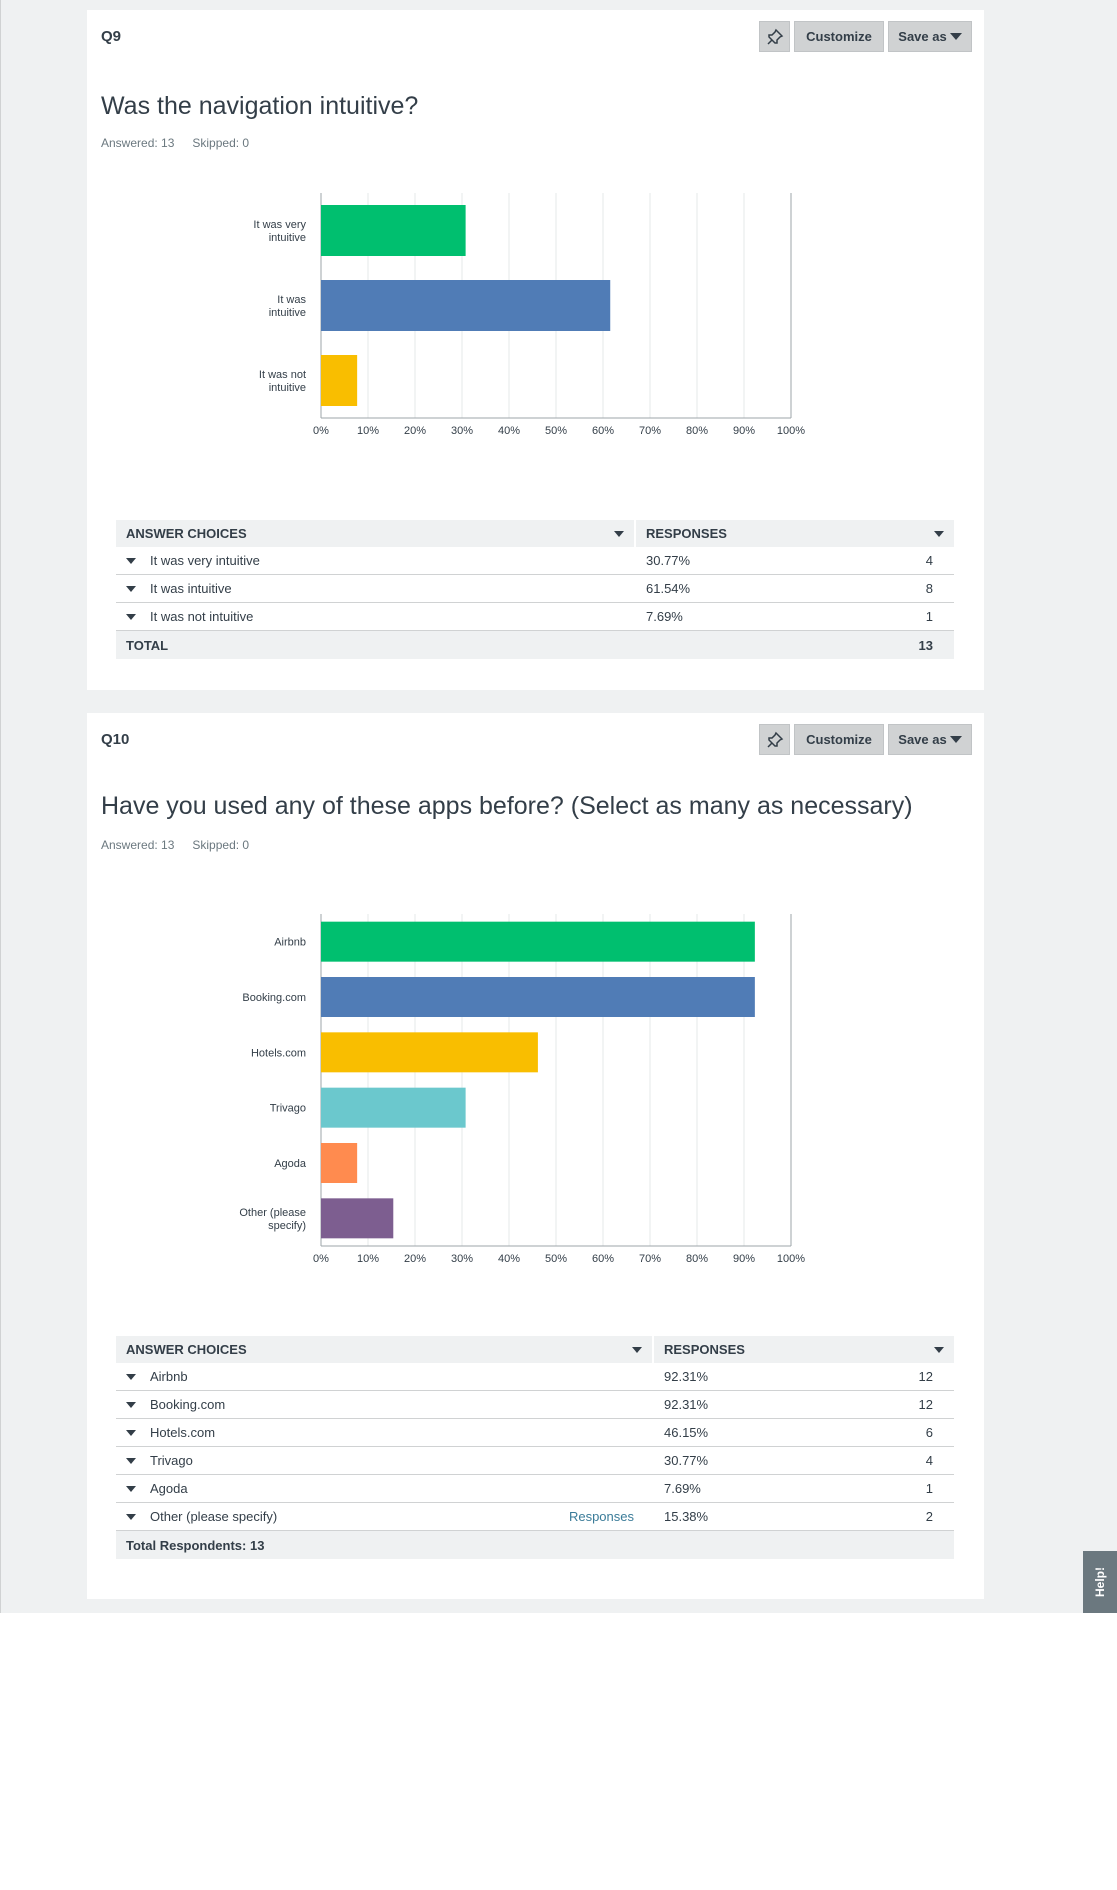 The width and height of the screenshot is (1117, 1890). Describe the element at coordinates (385, 1404) in the screenshot. I see `answer-choice-cell: Booking.com` at that location.